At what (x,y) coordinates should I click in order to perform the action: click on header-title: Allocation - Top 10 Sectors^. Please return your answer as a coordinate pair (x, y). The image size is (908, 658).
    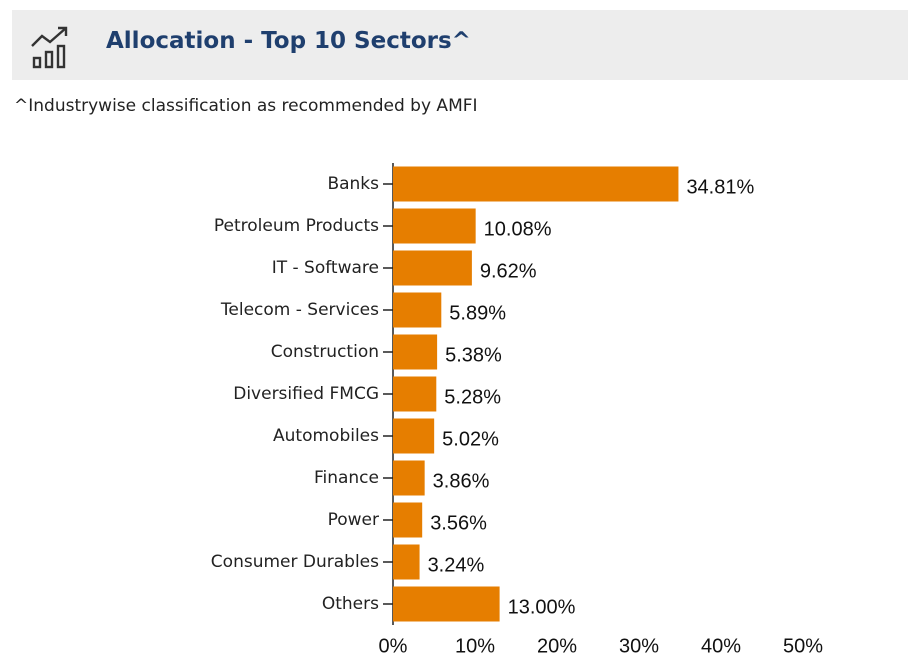
    Looking at the image, I should click on (288, 41).